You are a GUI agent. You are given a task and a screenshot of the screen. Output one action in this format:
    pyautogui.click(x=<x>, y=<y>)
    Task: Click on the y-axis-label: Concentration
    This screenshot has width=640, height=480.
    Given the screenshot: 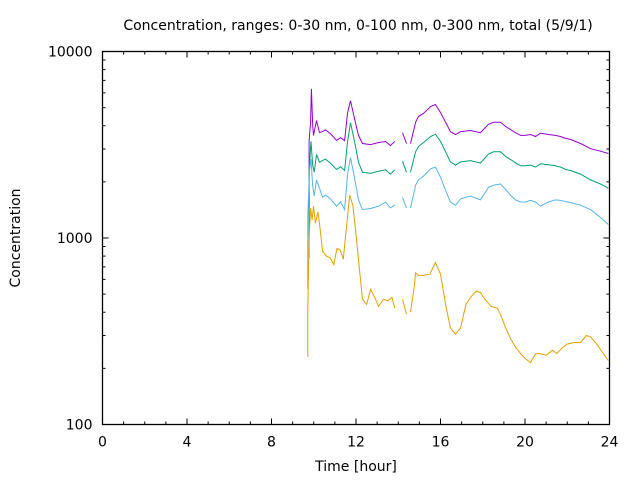 What is the action you would take?
    pyautogui.click(x=16, y=237)
    